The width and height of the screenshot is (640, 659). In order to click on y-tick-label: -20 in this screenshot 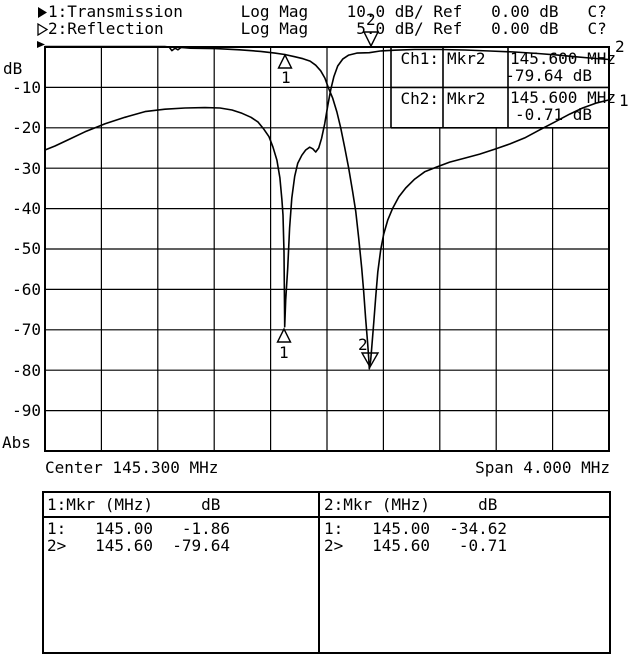, I will do `click(26, 127)`.